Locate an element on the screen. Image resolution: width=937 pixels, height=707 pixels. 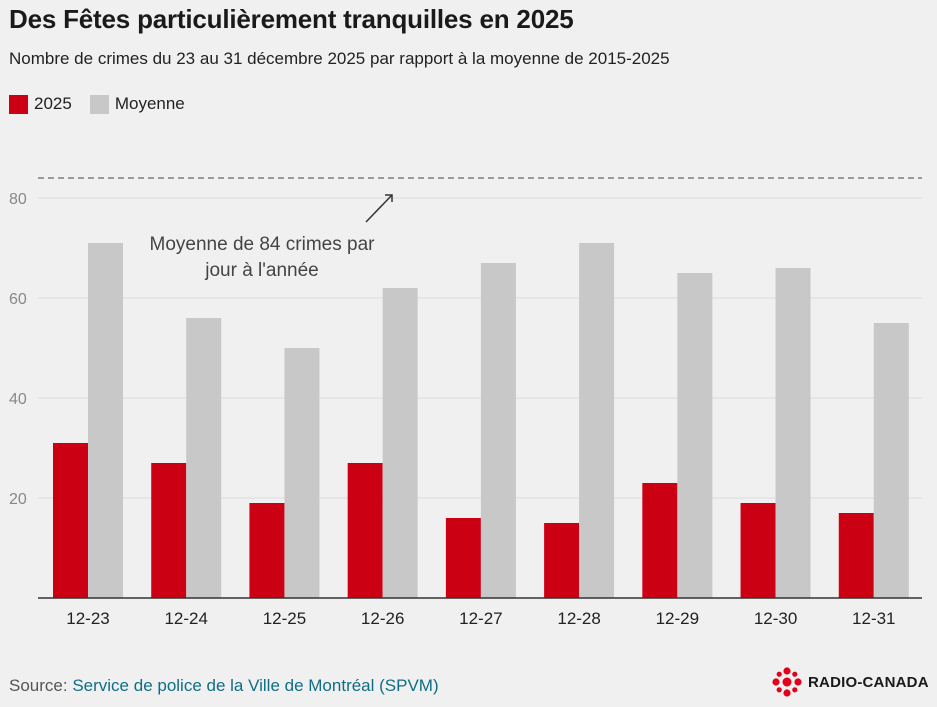
legend-swatch-2025 is located at coordinates (18, 104).